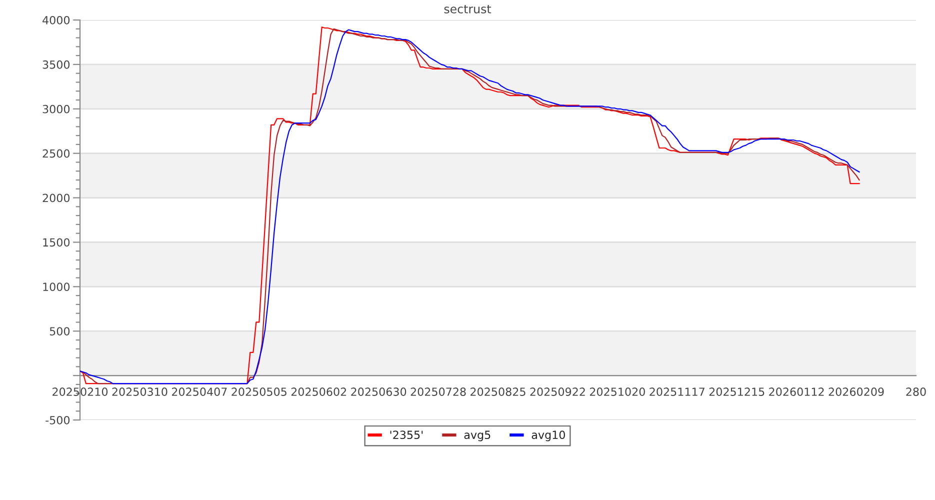 The width and height of the screenshot is (935, 500). Describe the element at coordinates (56, 198) in the screenshot. I see `y-tick-label: 2000` at that location.